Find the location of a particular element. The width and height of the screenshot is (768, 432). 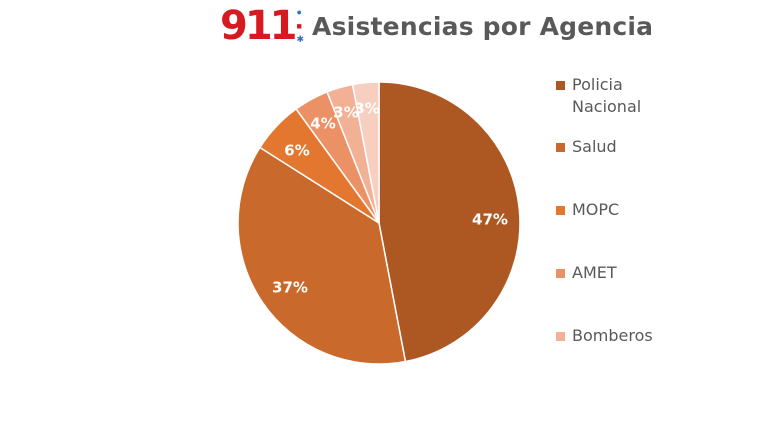

chart-header: 911 ● ■ ✱ Asistencias por Agencia is located at coordinates (436, 26).